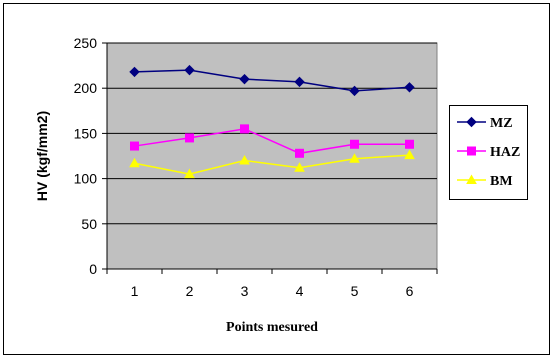  Describe the element at coordinates (501, 181) in the screenshot. I see `legend-label-bm: BM` at that location.